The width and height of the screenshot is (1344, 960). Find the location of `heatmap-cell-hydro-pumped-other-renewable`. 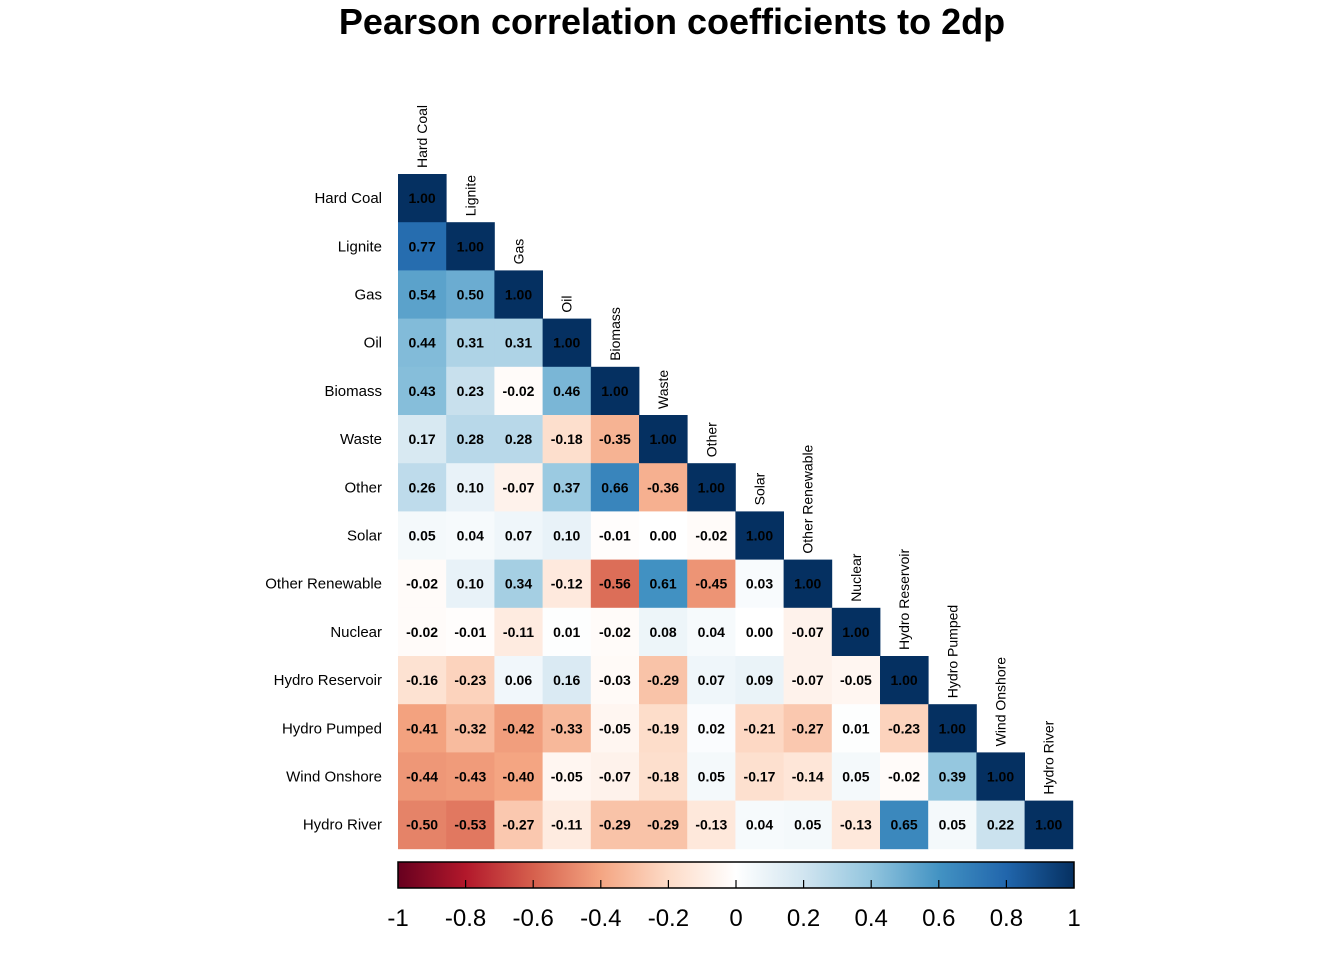

heatmap-cell-hydro-pumped-other-renewable is located at coordinates (808, 728).